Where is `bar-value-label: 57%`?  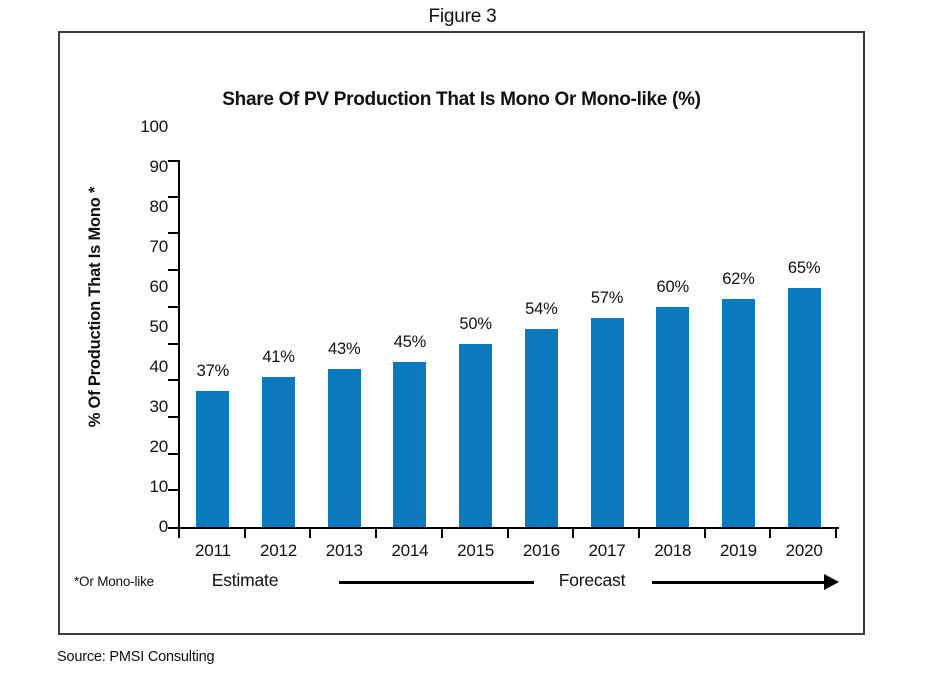 bar-value-label: 57% is located at coordinates (607, 297).